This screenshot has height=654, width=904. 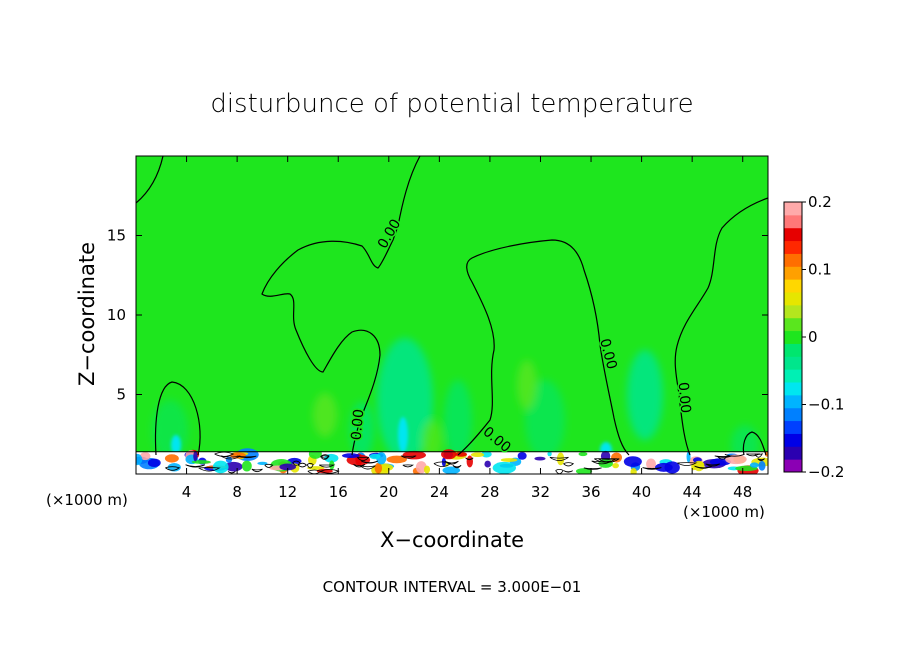 What do you see at coordinates (452, 587) in the screenshot?
I see `contour-interval-note: CONTOUR INTERVAL = 3.000E−01` at bounding box center [452, 587].